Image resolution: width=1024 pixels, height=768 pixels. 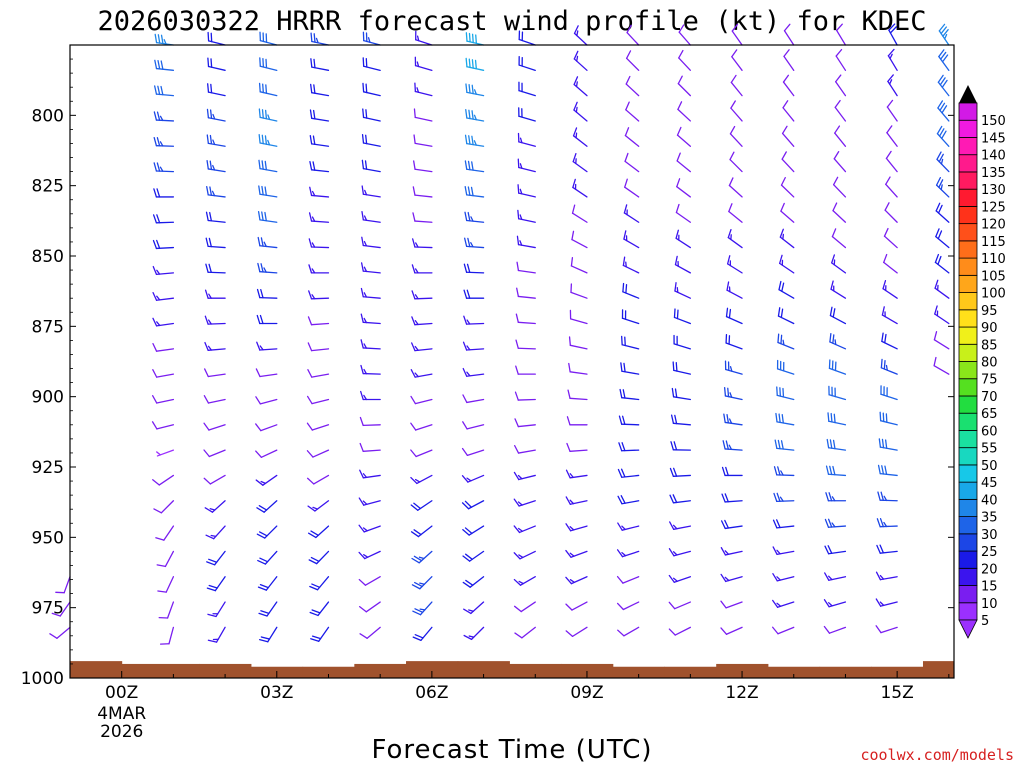 I want to click on colorbar-label: 80, so click(x=989, y=363).